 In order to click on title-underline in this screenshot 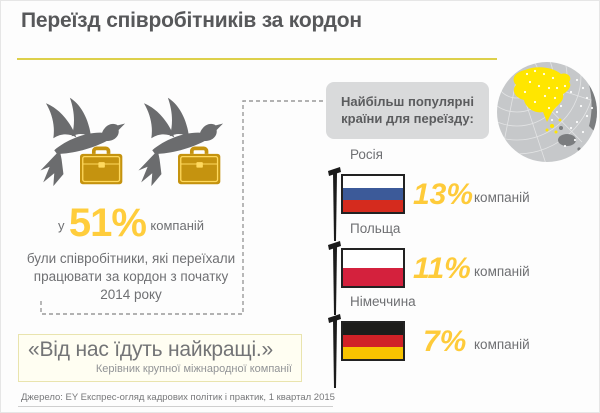, I will do `click(257, 59)`.